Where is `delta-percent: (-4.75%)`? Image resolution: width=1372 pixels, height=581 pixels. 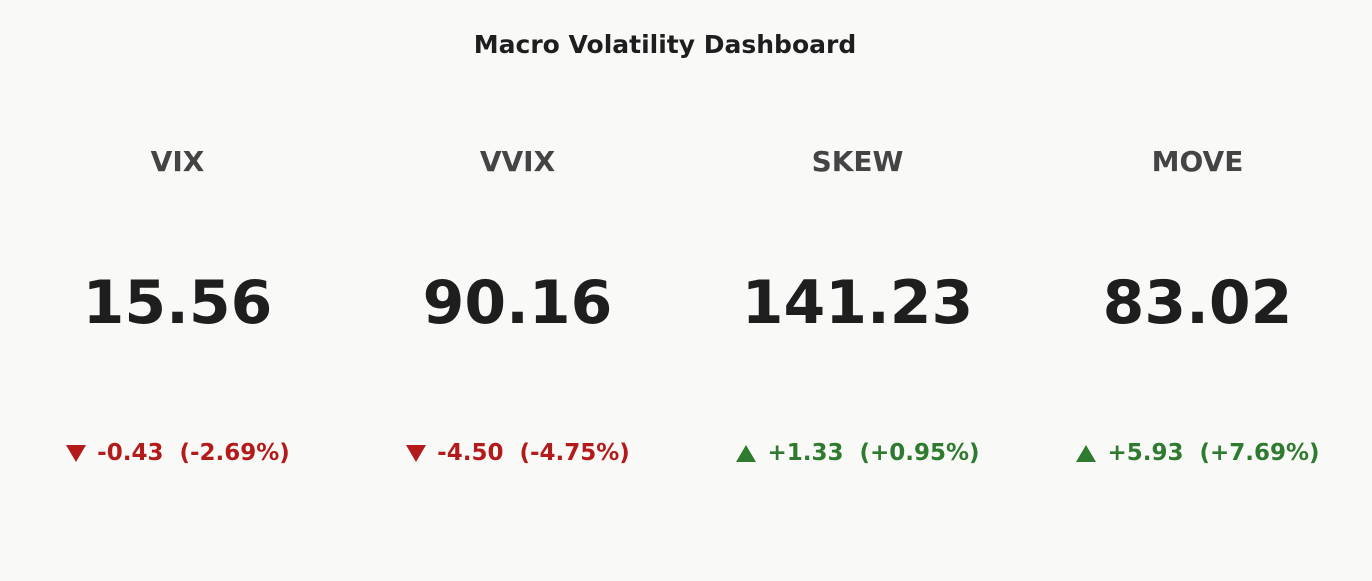 delta-percent: (-4.75%) is located at coordinates (574, 453).